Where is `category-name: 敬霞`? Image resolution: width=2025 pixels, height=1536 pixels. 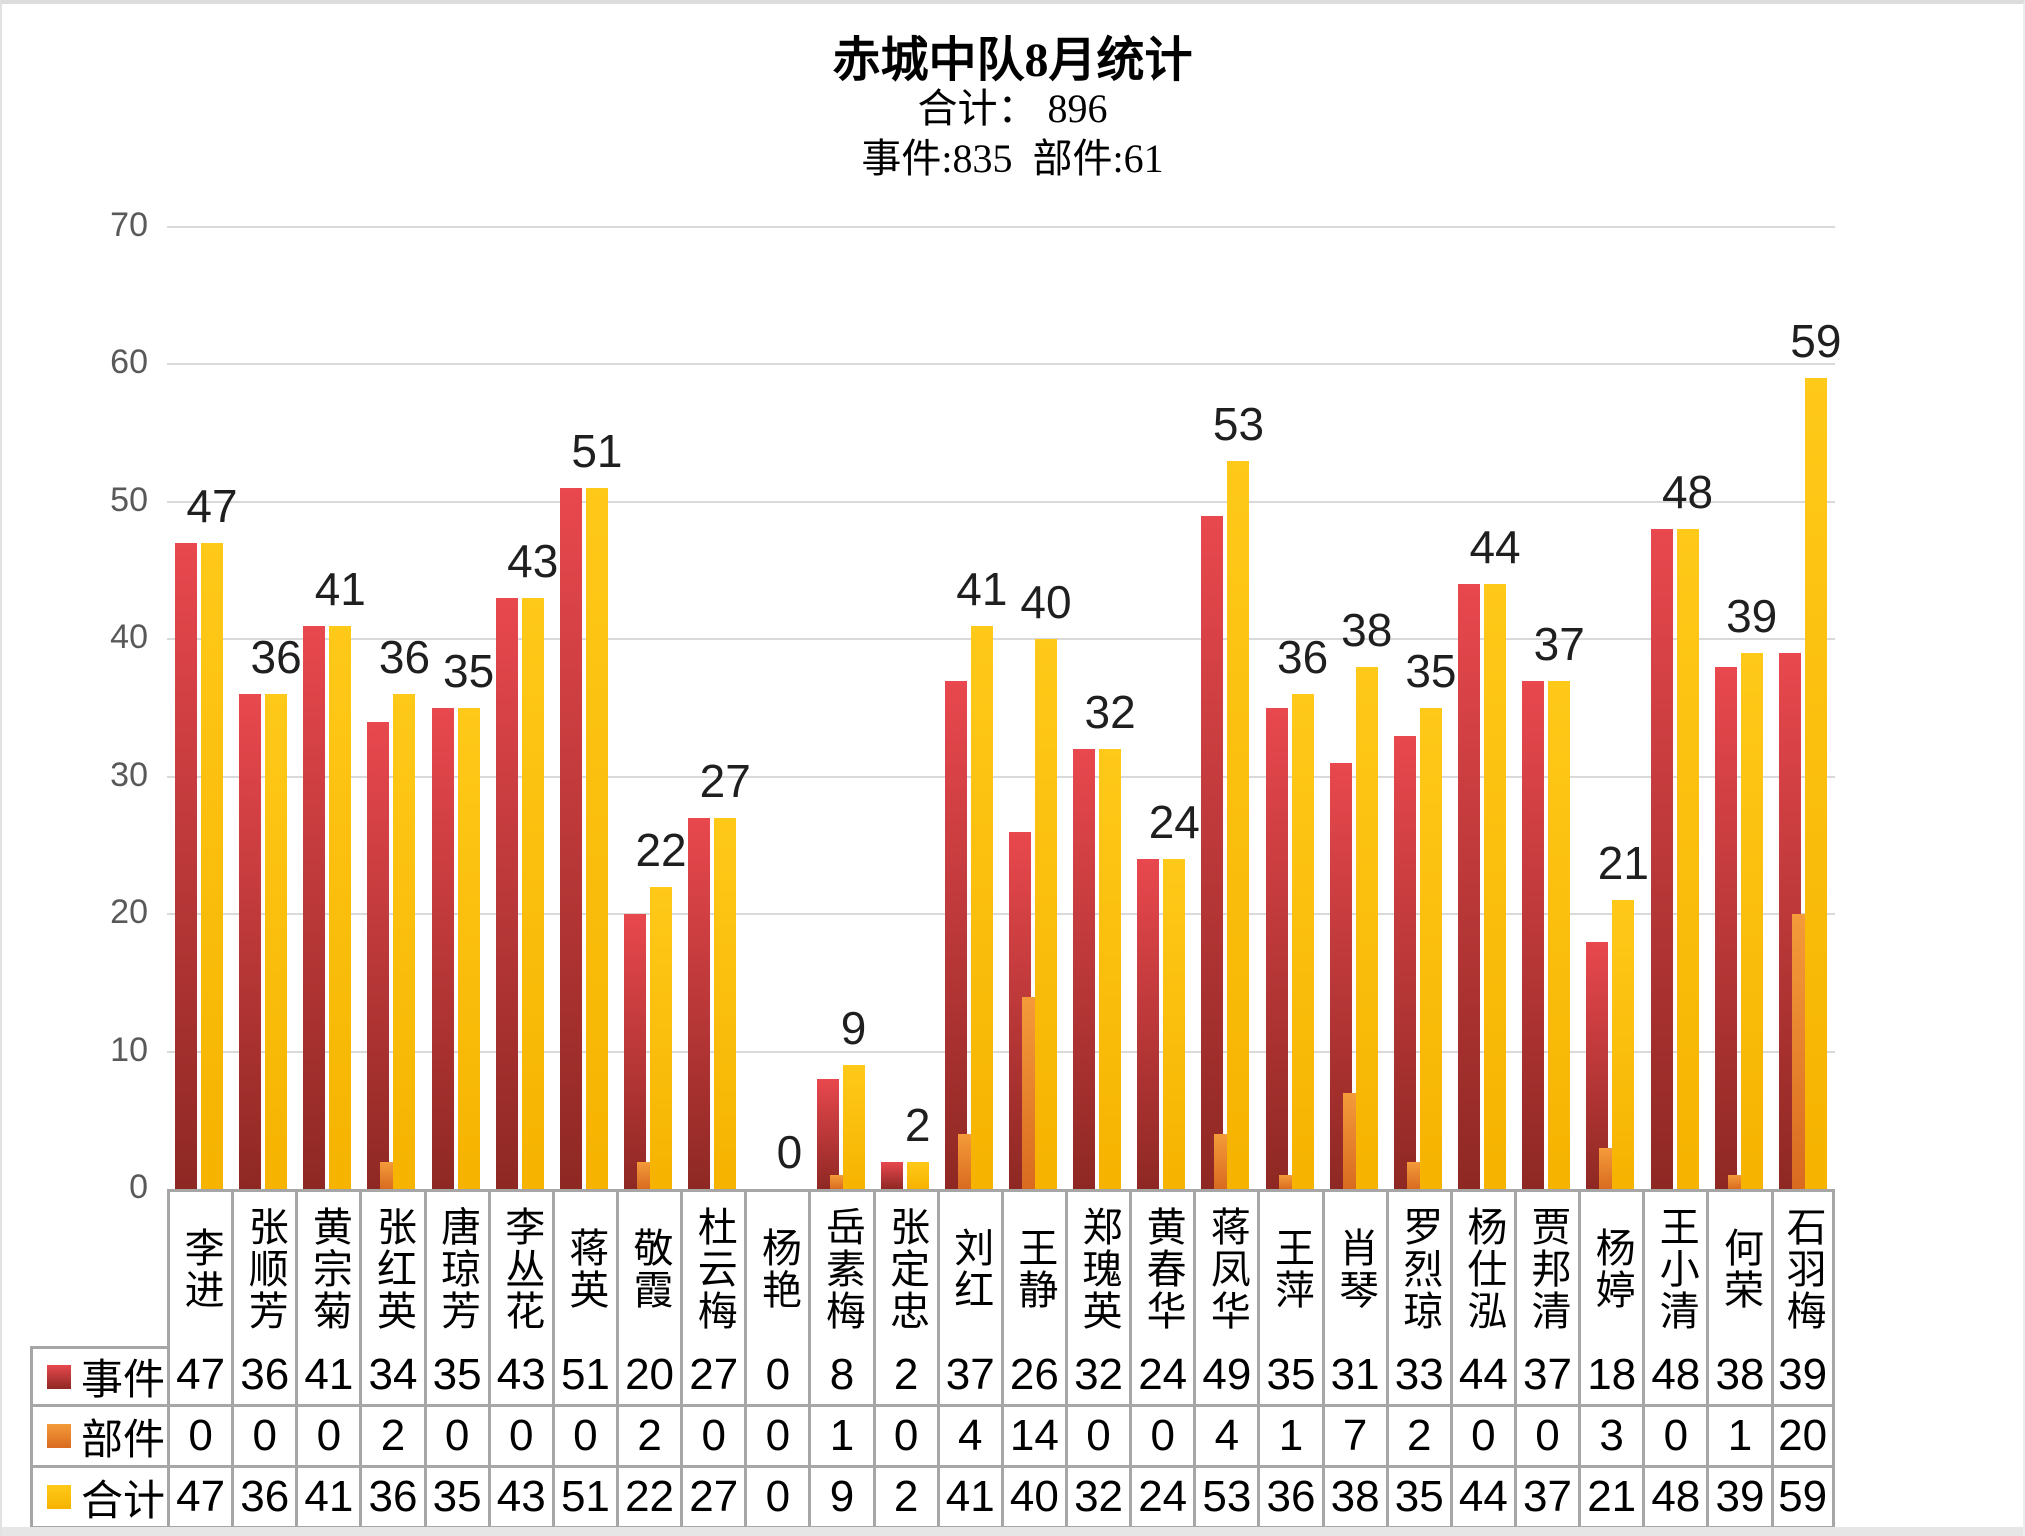
category-name: 敬霞 is located at coordinates (650, 1269).